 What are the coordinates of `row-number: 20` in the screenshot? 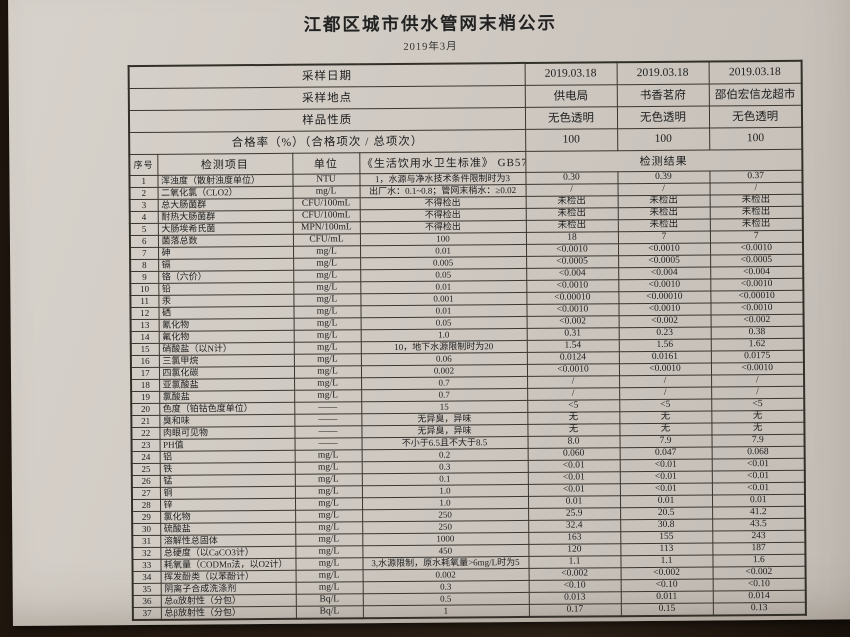 It's located at (145, 409).